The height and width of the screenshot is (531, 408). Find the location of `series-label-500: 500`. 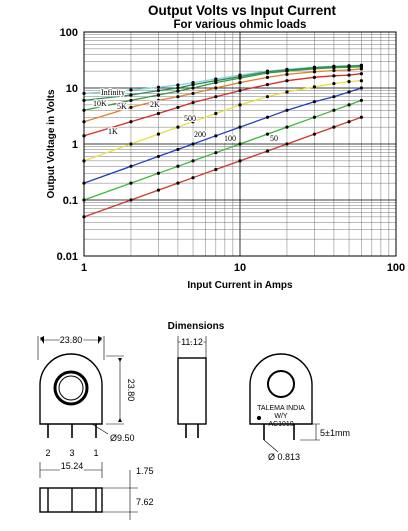

series-label-500: 500 is located at coordinates (190, 118).